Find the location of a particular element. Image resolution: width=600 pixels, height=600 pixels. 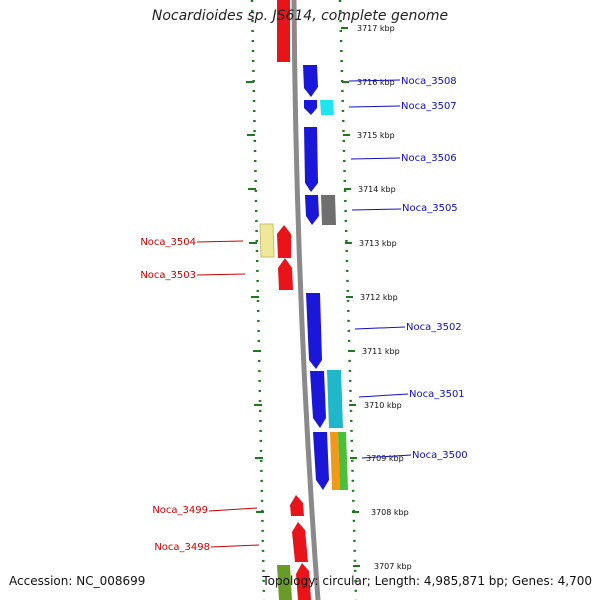

gene-label-noca-3506: Noca_3506 is located at coordinates (429, 158).